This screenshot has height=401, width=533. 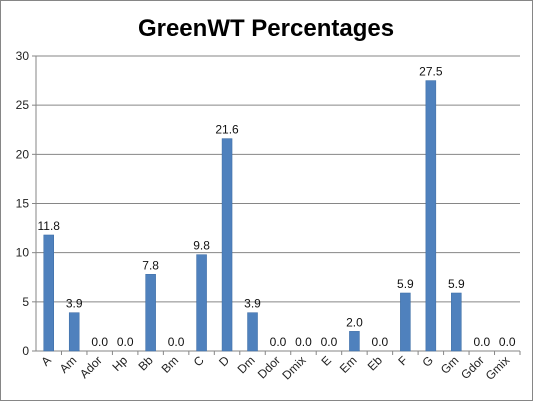 What do you see at coordinates (46, 361) in the screenshot?
I see `x-tick-label: A` at bounding box center [46, 361].